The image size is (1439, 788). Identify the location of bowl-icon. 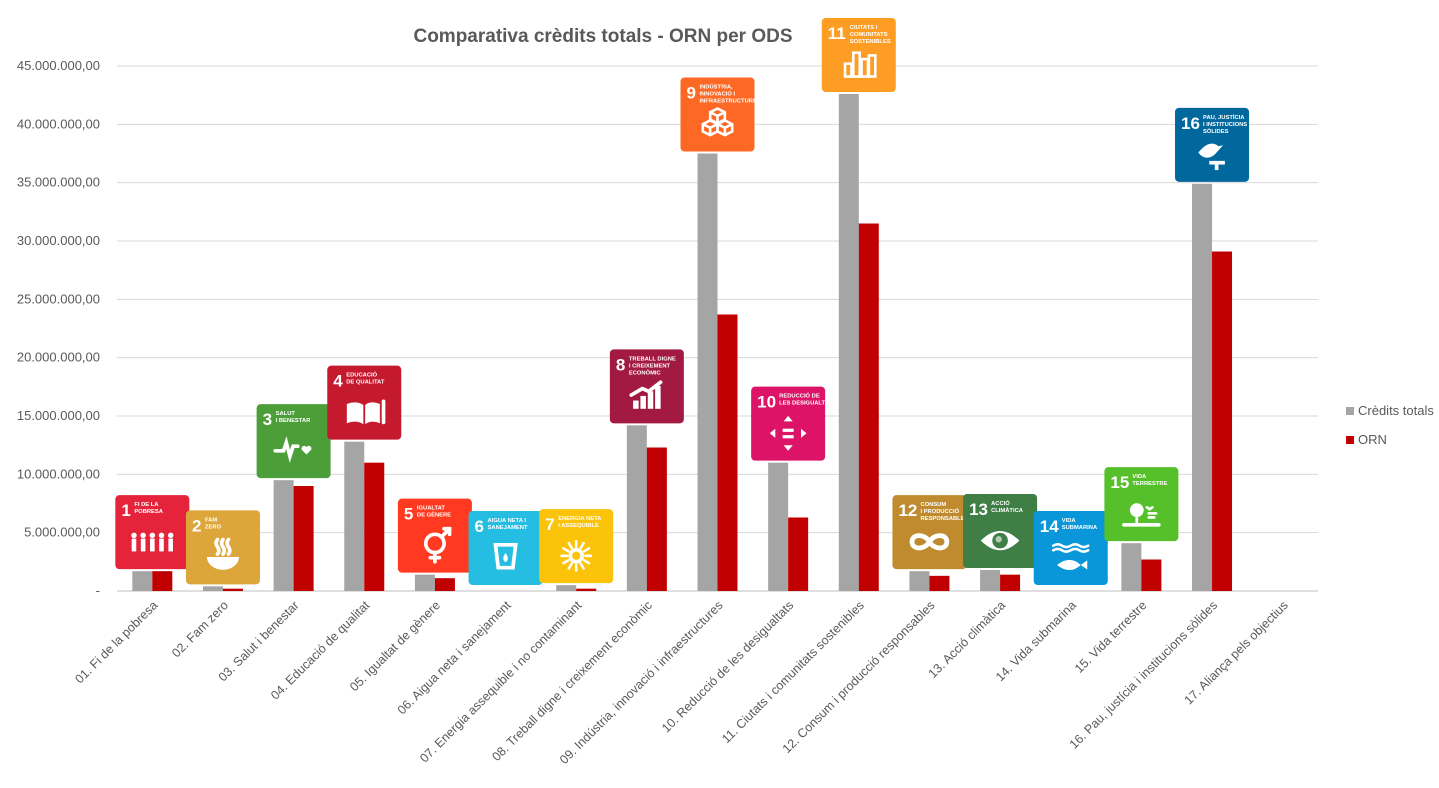
(223, 553).